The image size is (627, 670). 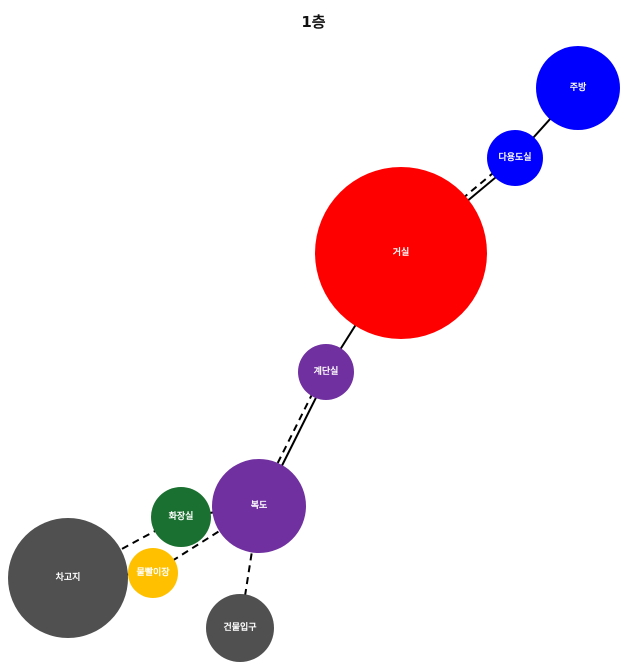 I want to click on diagram-title: 1층, so click(x=313, y=22).